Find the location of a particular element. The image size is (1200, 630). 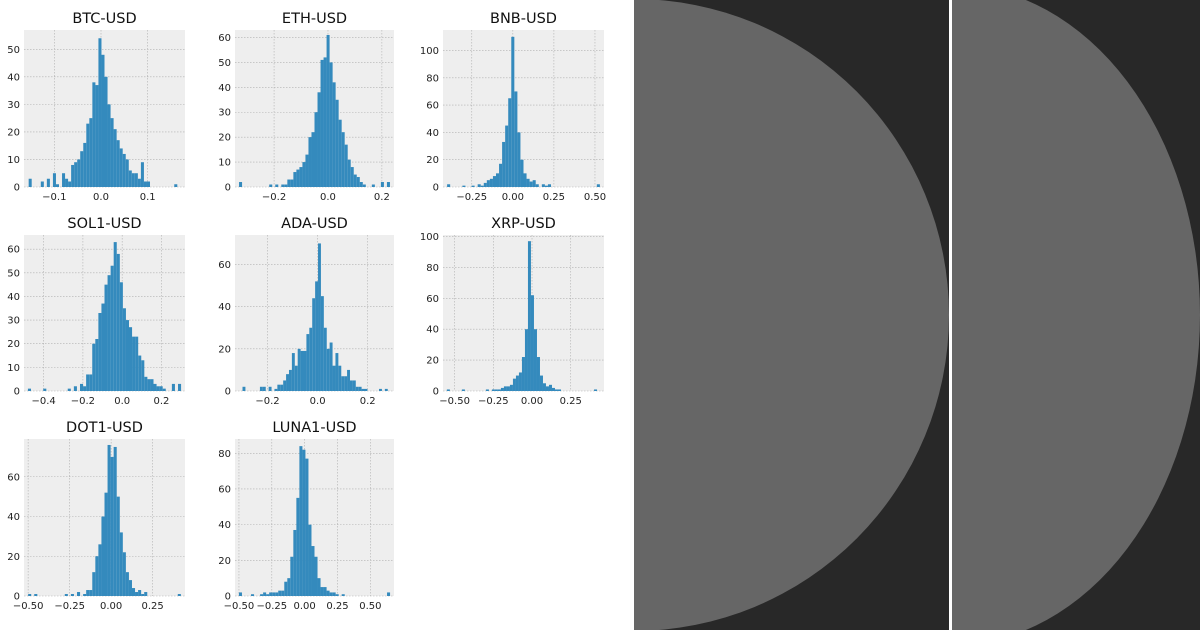

y-tick-label: 60 is located at coordinates (432, 106).